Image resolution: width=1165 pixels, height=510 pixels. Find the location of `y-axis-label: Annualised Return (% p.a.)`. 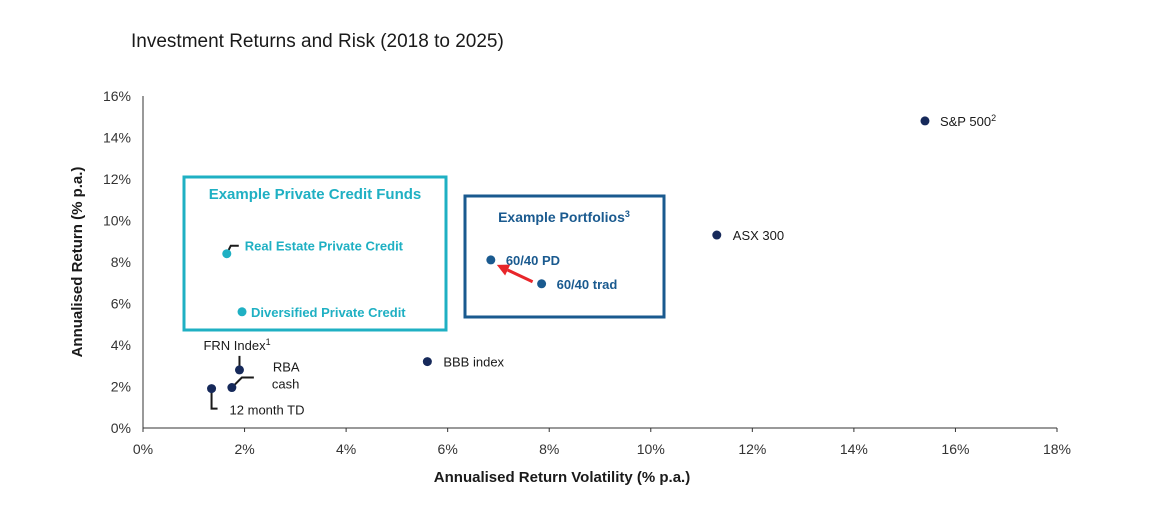

y-axis-label: Annualised Return (% p.a.) is located at coordinates (77, 262).